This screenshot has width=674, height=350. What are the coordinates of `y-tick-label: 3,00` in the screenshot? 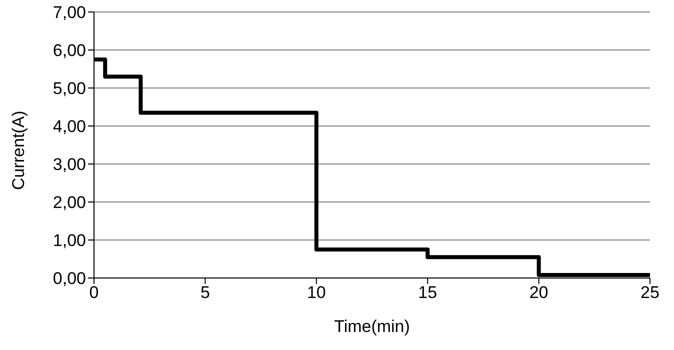 It's located at (69, 164).